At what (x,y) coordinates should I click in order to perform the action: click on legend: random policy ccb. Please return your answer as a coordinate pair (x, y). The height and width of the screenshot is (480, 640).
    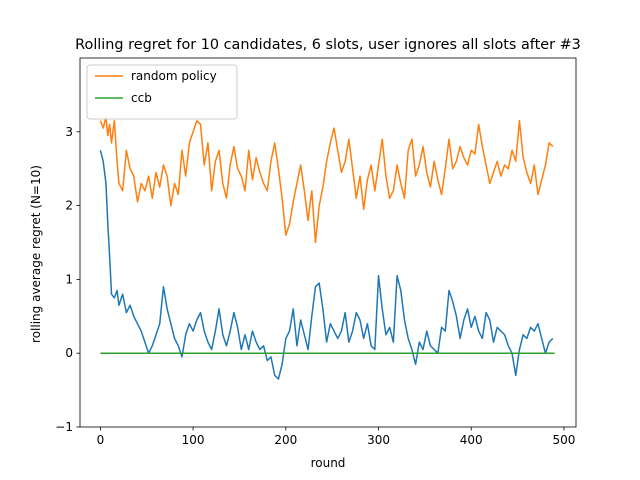
    Looking at the image, I should click on (162, 92).